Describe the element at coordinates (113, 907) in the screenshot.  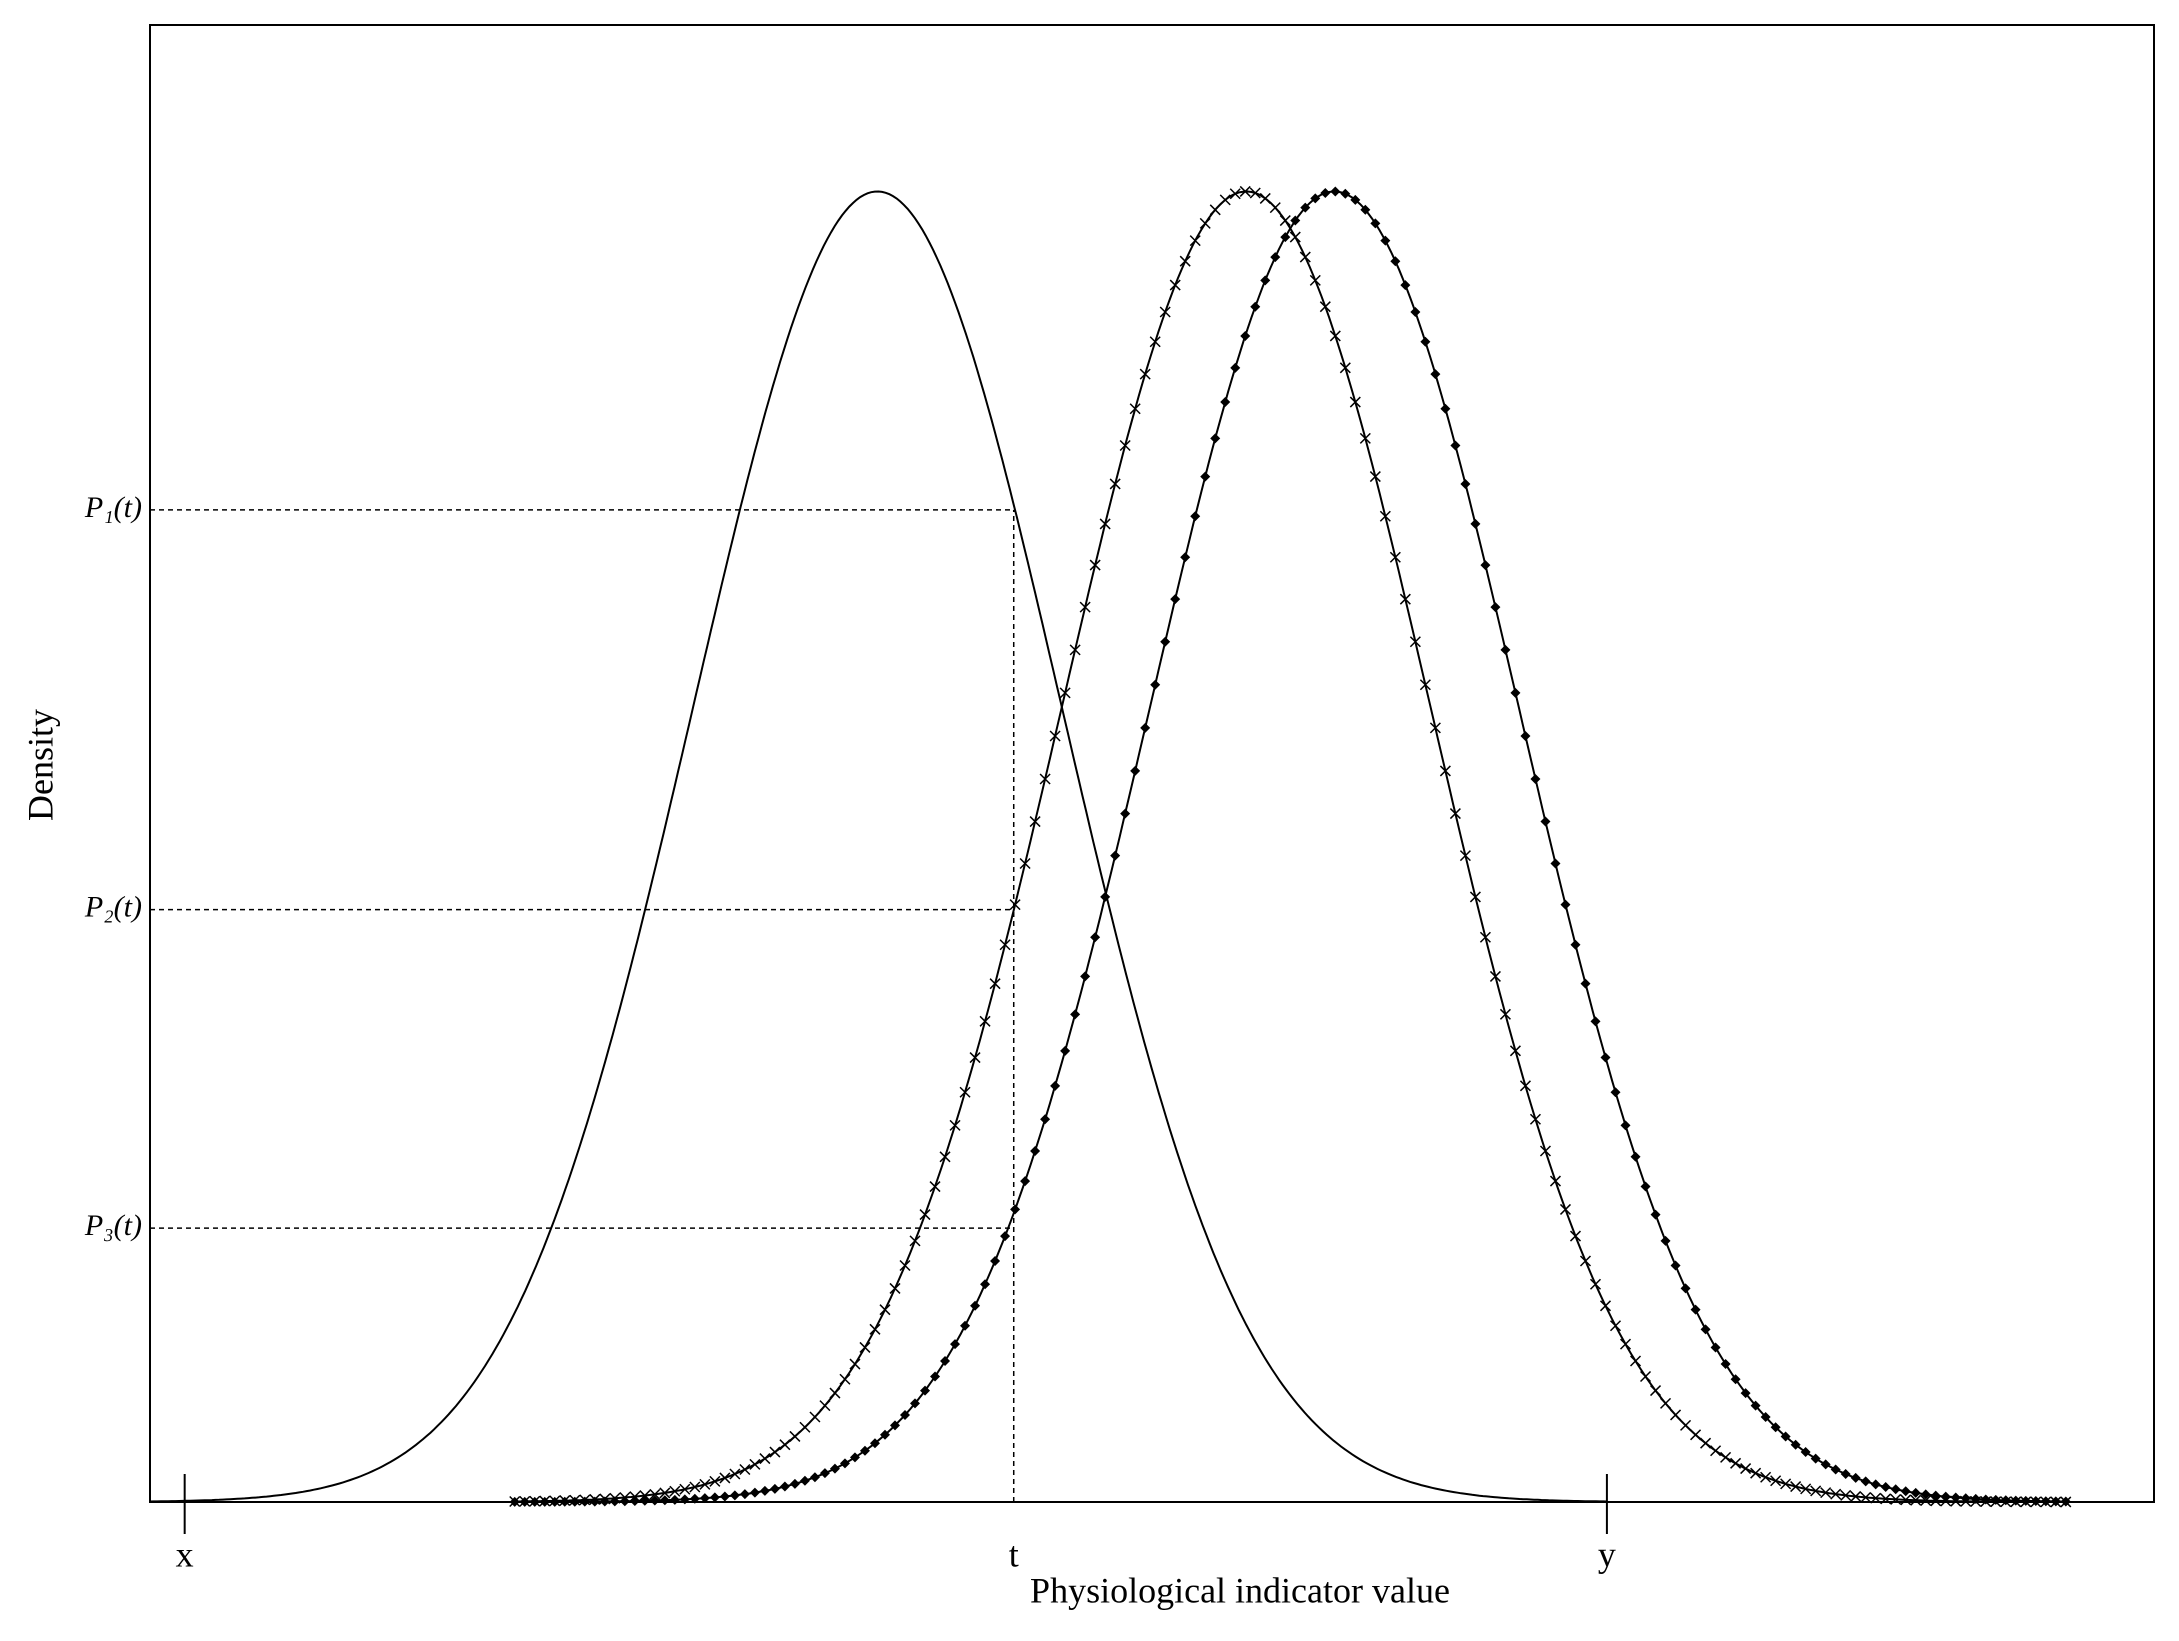
I see `y-tick-label: P₂(t)` at that location.